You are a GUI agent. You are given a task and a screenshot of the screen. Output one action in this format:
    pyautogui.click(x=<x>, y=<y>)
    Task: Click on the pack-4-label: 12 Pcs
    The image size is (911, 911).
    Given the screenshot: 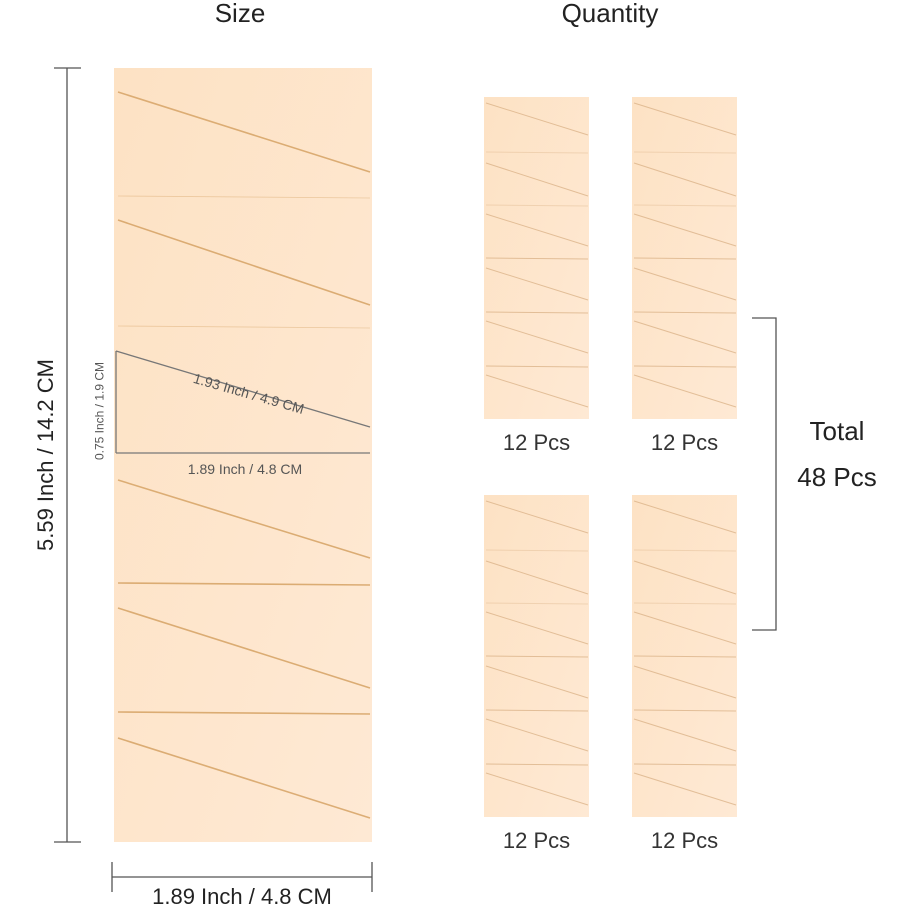 What is the action you would take?
    pyautogui.click(x=684, y=840)
    